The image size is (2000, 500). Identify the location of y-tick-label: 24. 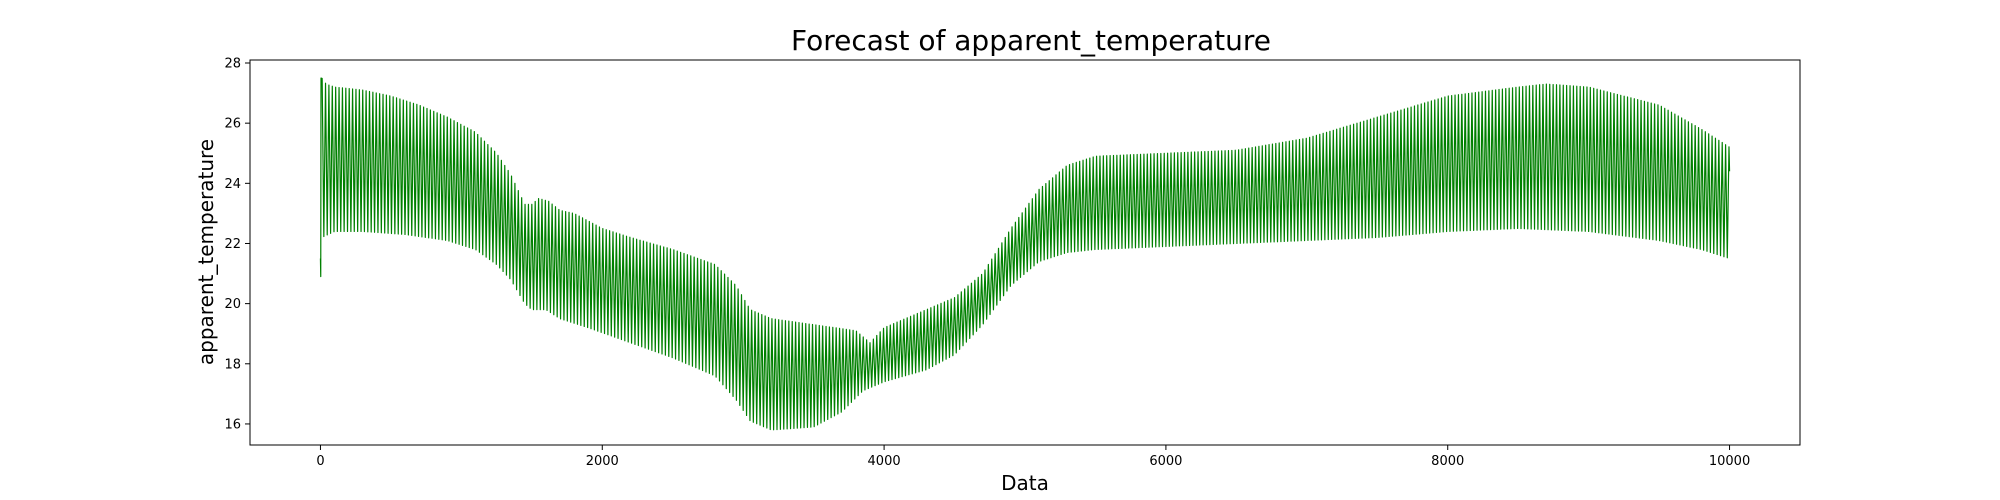
(232, 184).